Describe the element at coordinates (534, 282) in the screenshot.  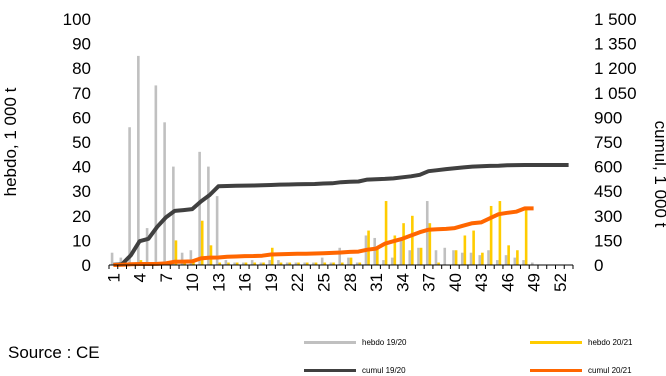
I see `x-tick-label: 49` at that location.